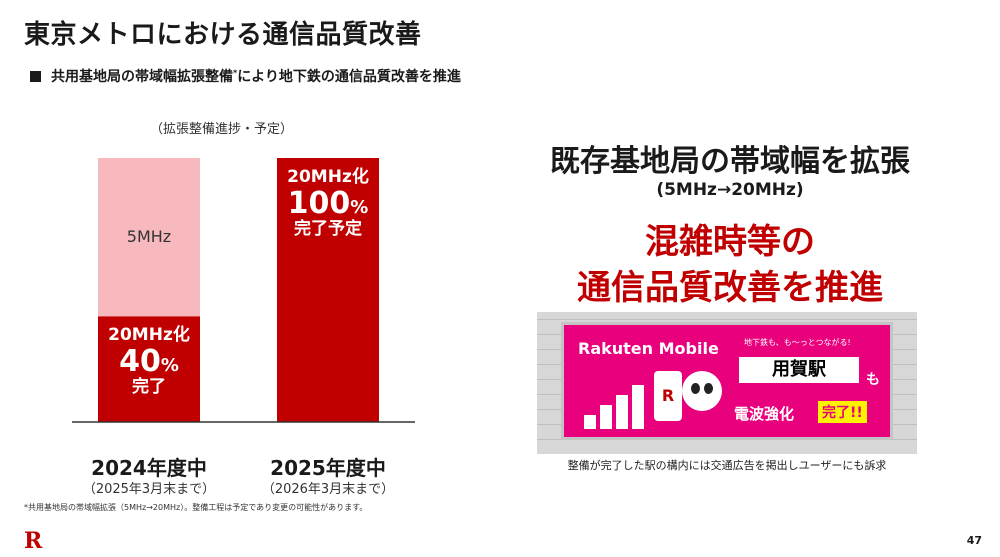  Describe the element at coordinates (149, 489) in the screenshot. I see `category-sublabel: （2025年3月末まで）` at that location.